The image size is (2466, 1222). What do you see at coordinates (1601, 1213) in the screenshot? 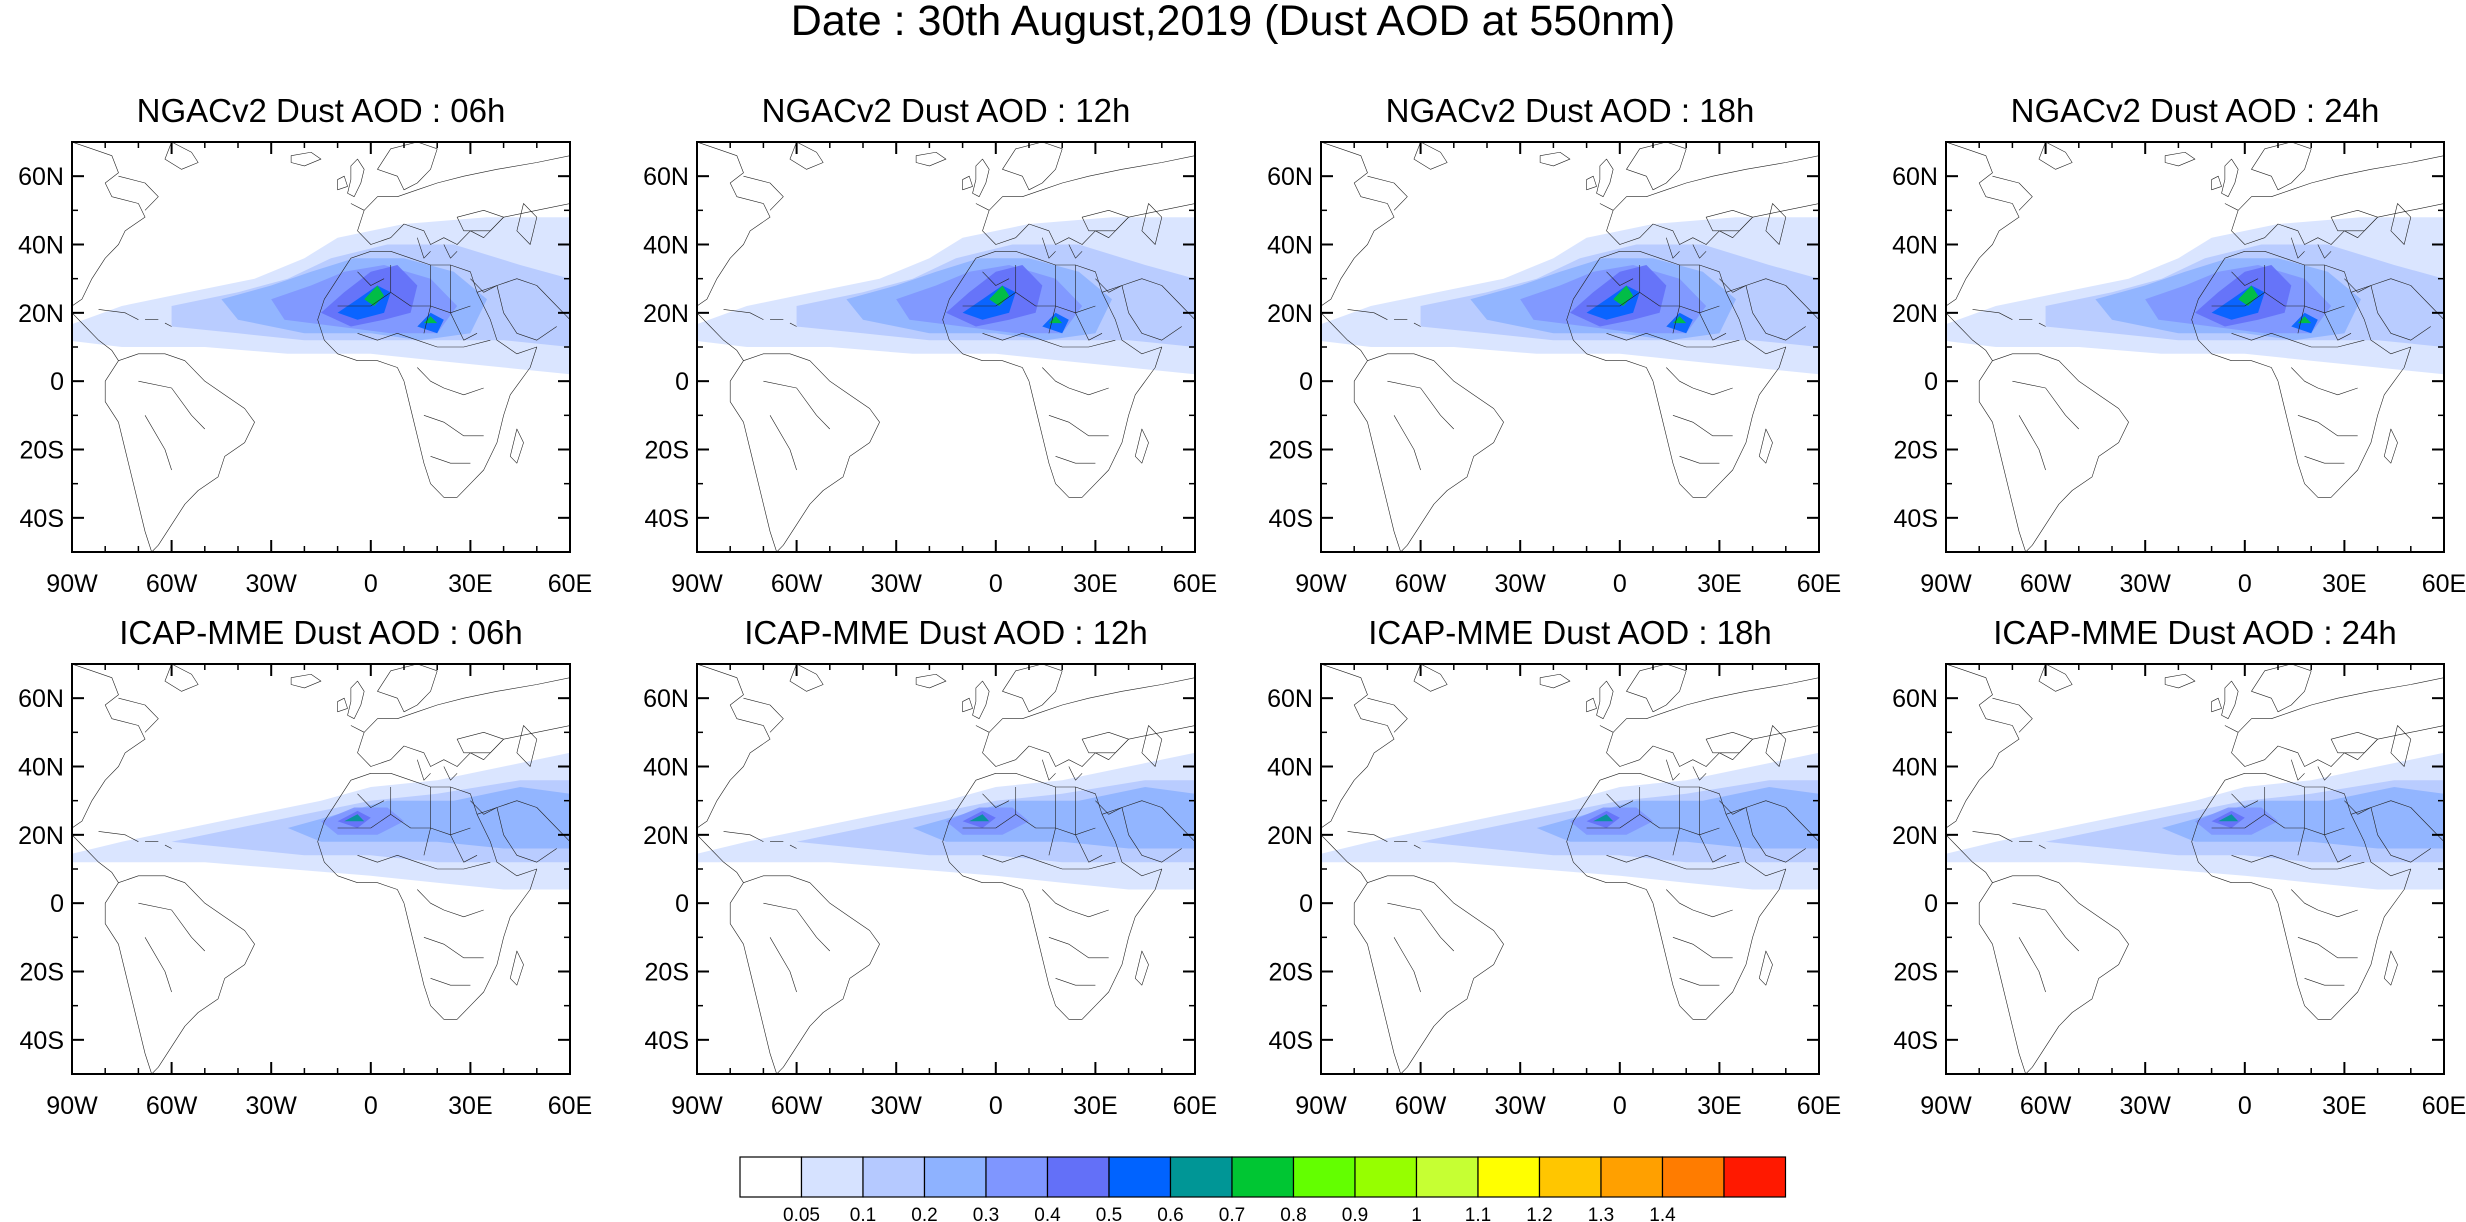
I see `colorbar-label: 1.3` at bounding box center [1601, 1213].